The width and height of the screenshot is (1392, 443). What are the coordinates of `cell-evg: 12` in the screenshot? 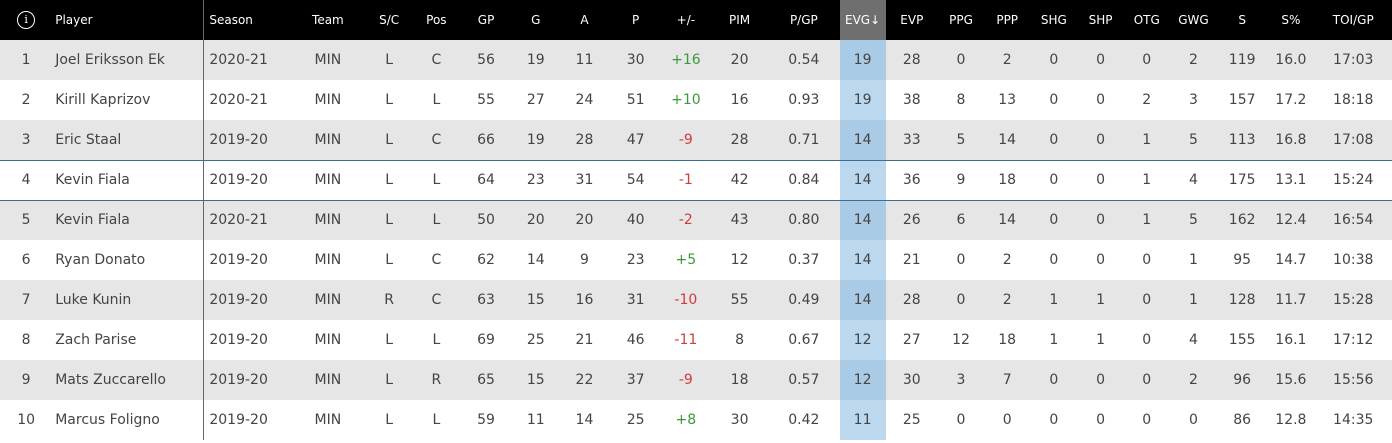 It's located at (862, 380).